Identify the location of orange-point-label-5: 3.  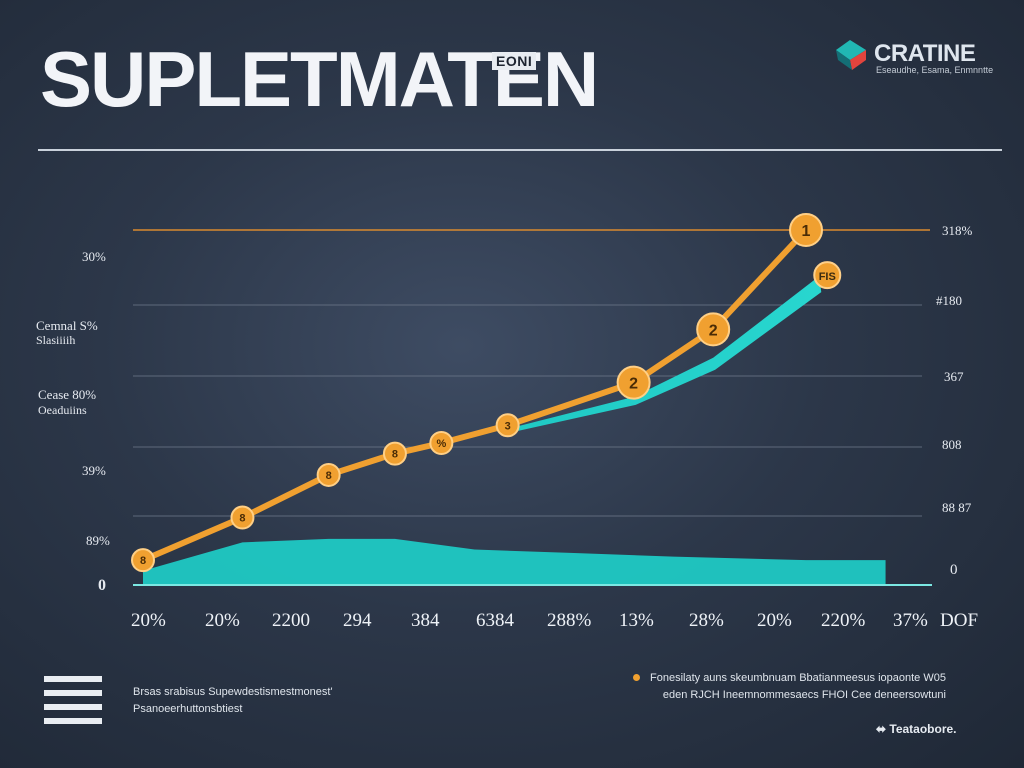
(508, 426).